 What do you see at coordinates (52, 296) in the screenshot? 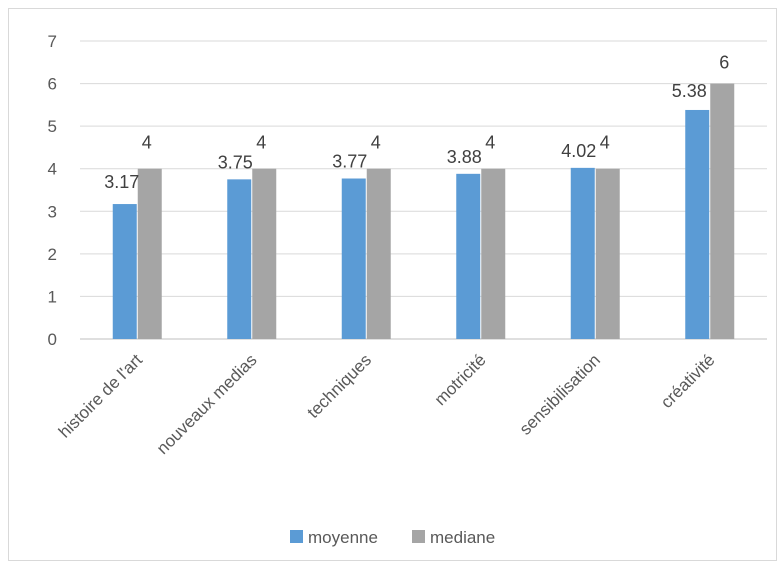
I see `y-tick-label: 1` at bounding box center [52, 296].